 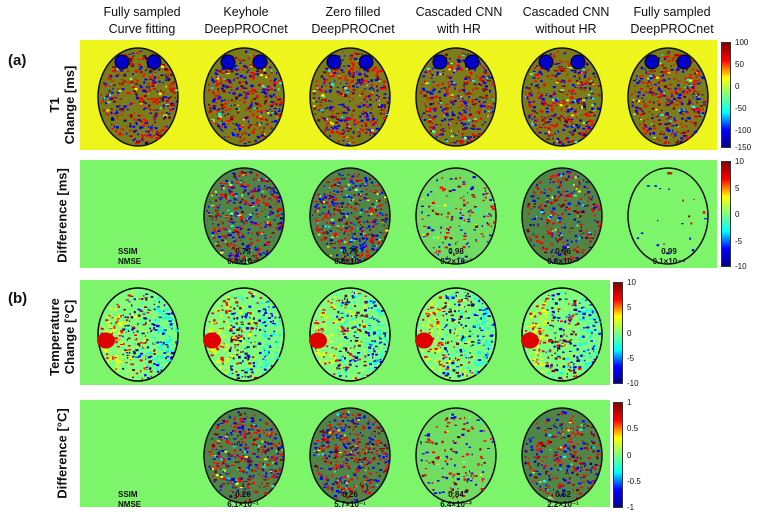 What do you see at coordinates (739, 161) in the screenshot?
I see `tick-t1d-0: 10` at bounding box center [739, 161].